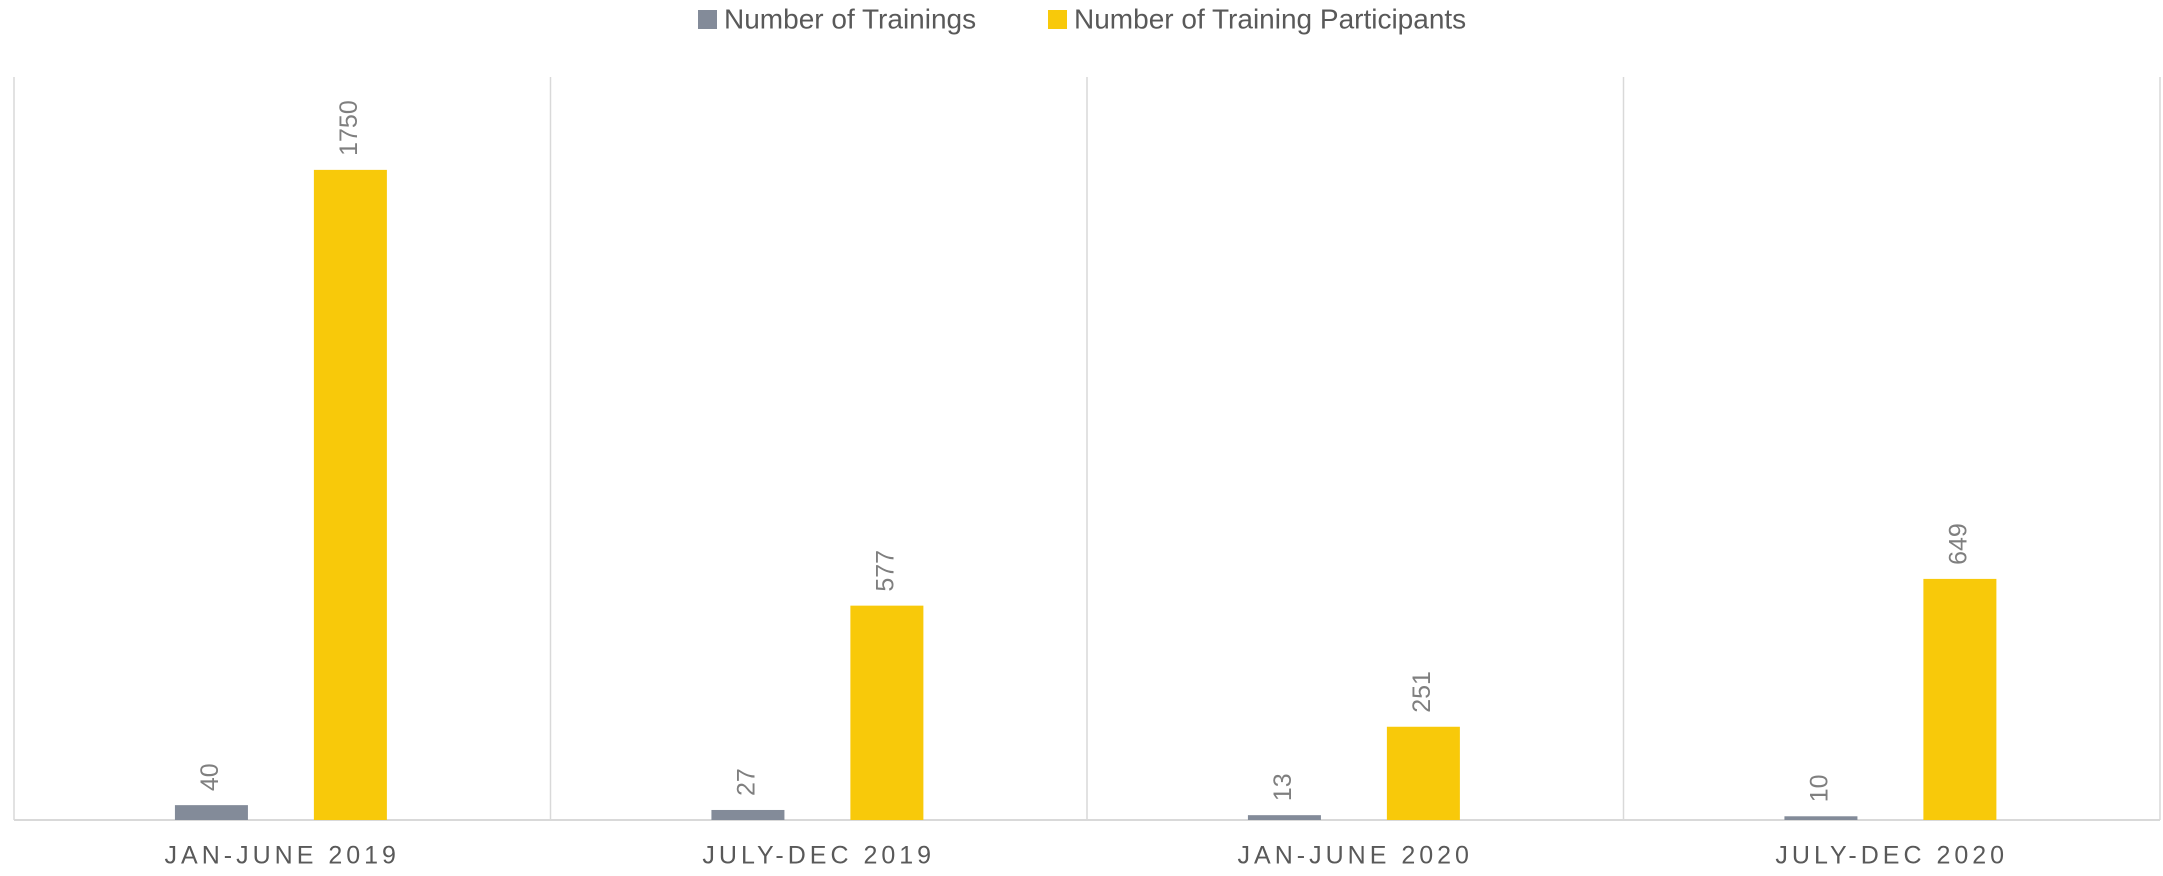 Image resolution: width=2163 pixels, height=876 pixels. Describe the element at coordinates (1355, 856) in the screenshot. I see `x-tick-label: JAN-JUNE 2020` at that location.